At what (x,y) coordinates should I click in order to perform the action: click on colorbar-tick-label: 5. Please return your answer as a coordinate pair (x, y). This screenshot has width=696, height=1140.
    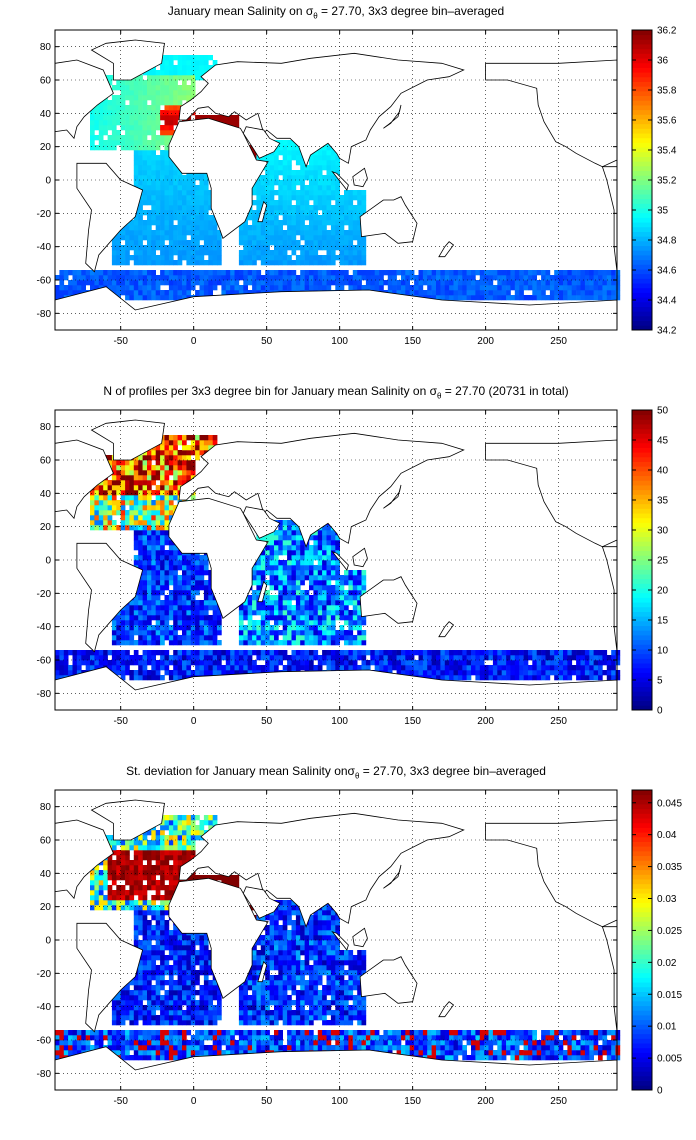
    Looking at the image, I should click on (660, 681).